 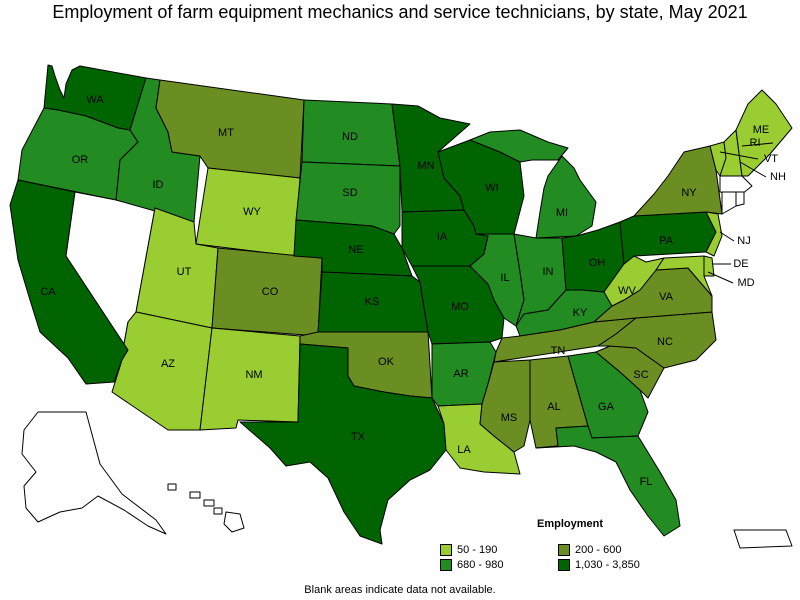 I want to click on state-label-fl: FL, so click(x=646, y=482).